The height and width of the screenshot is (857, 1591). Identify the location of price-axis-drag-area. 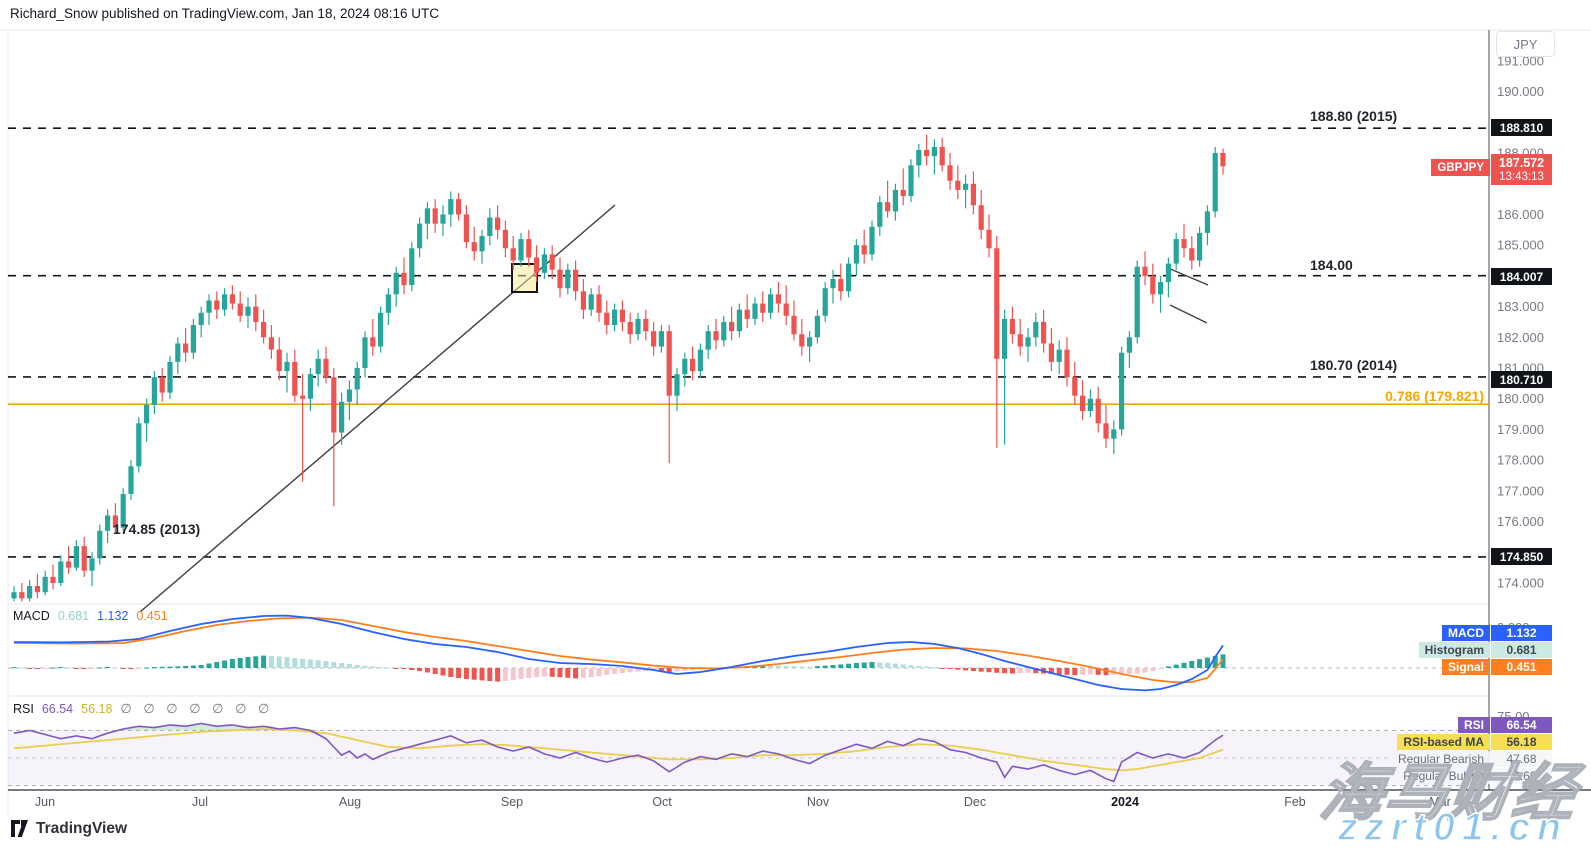
(1540, 410).